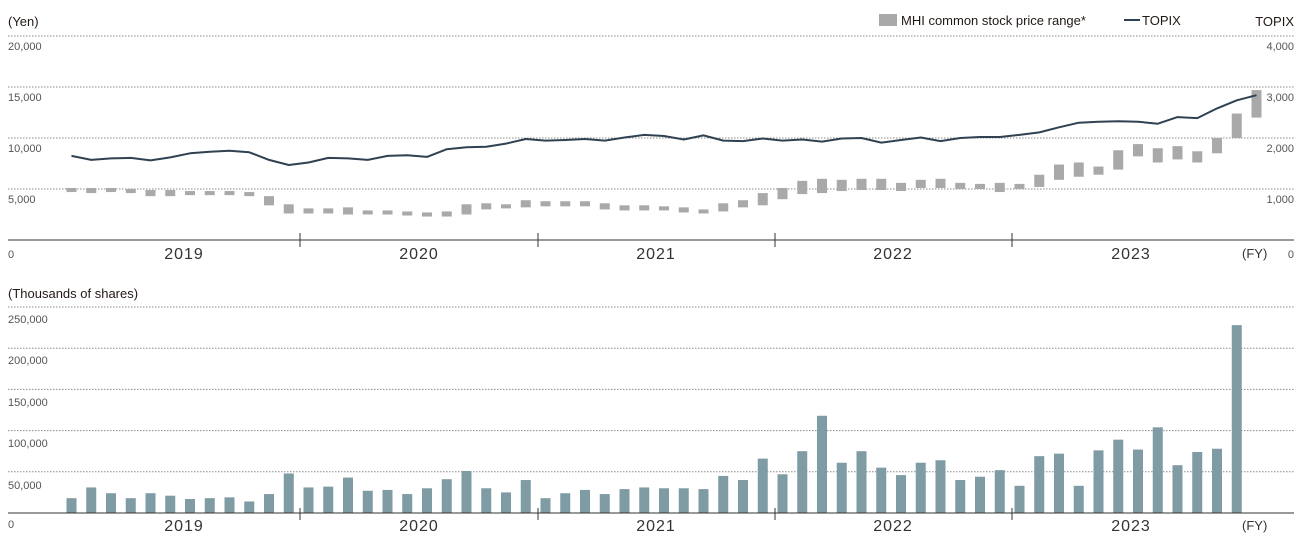  Describe the element at coordinates (73, 293) in the screenshot. I see `volume-axis-unit: (Thousands of shares)` at that location.